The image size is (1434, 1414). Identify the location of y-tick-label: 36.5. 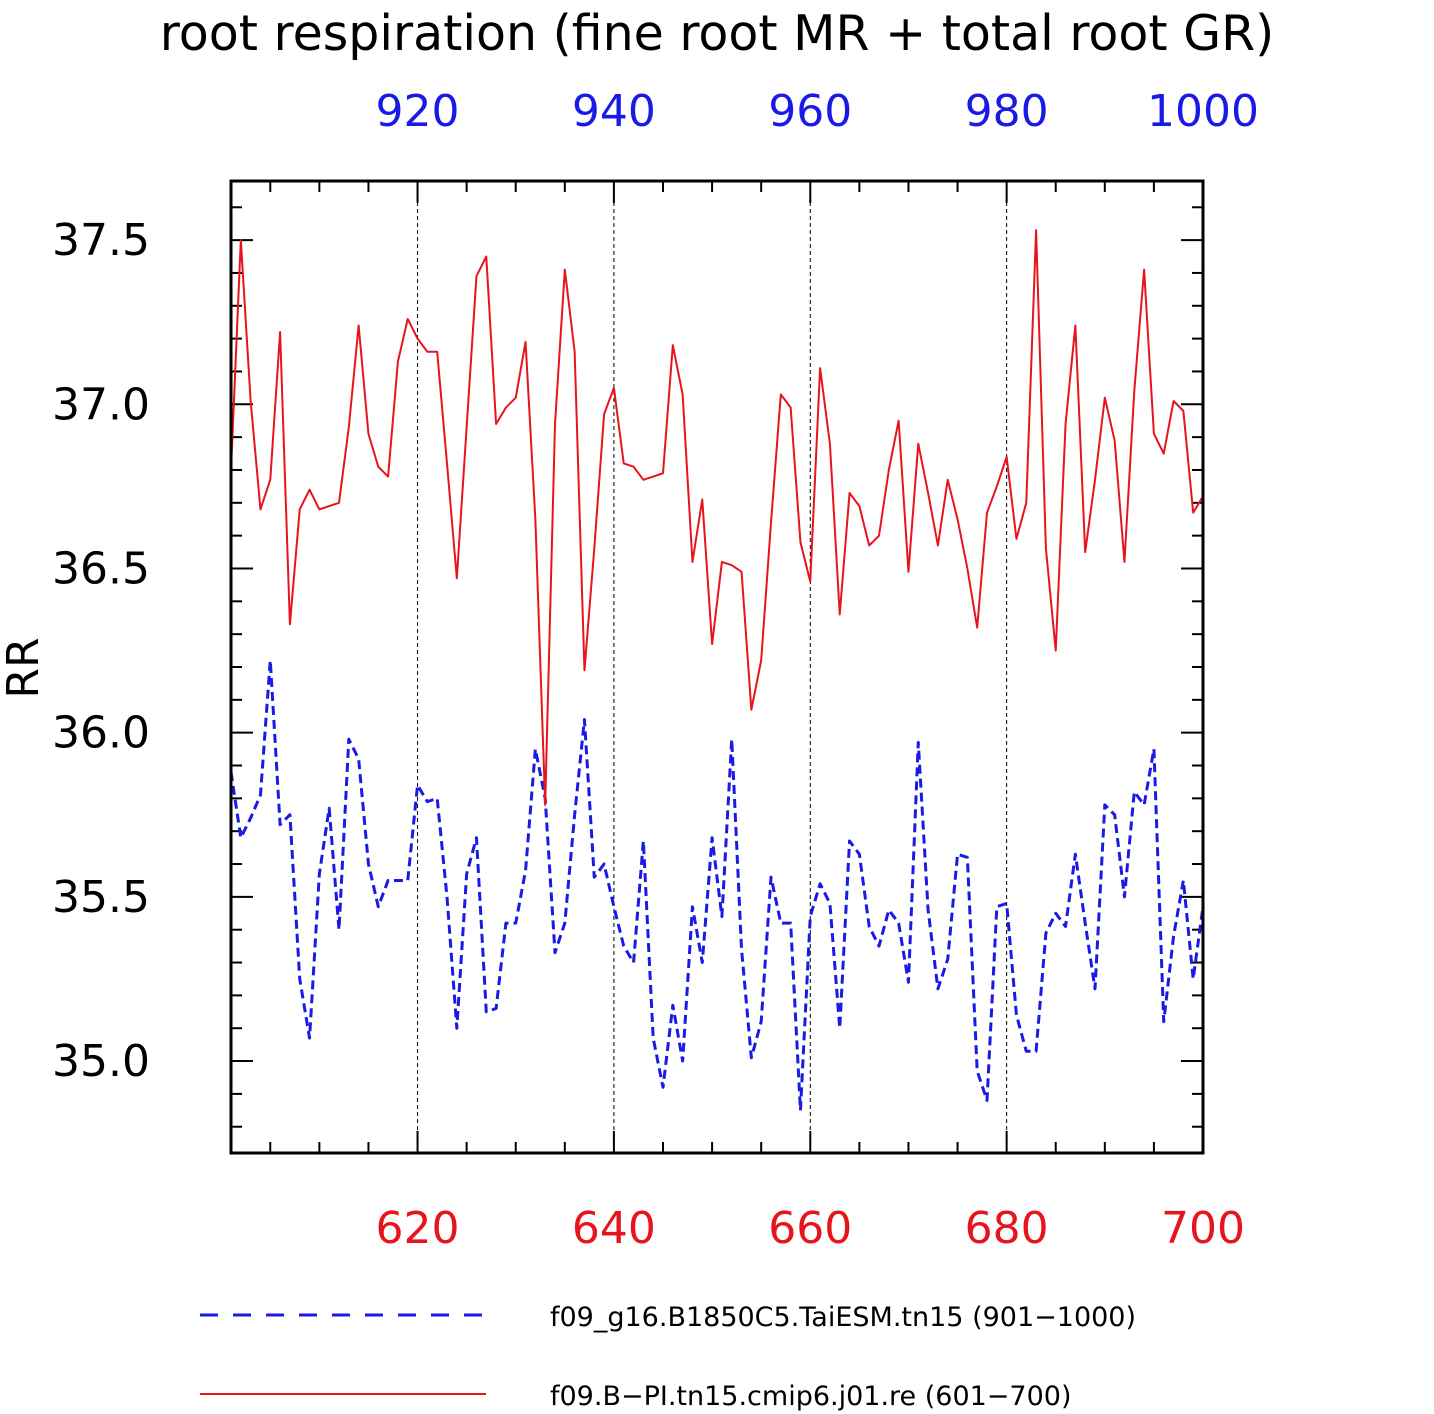
(101, 568).